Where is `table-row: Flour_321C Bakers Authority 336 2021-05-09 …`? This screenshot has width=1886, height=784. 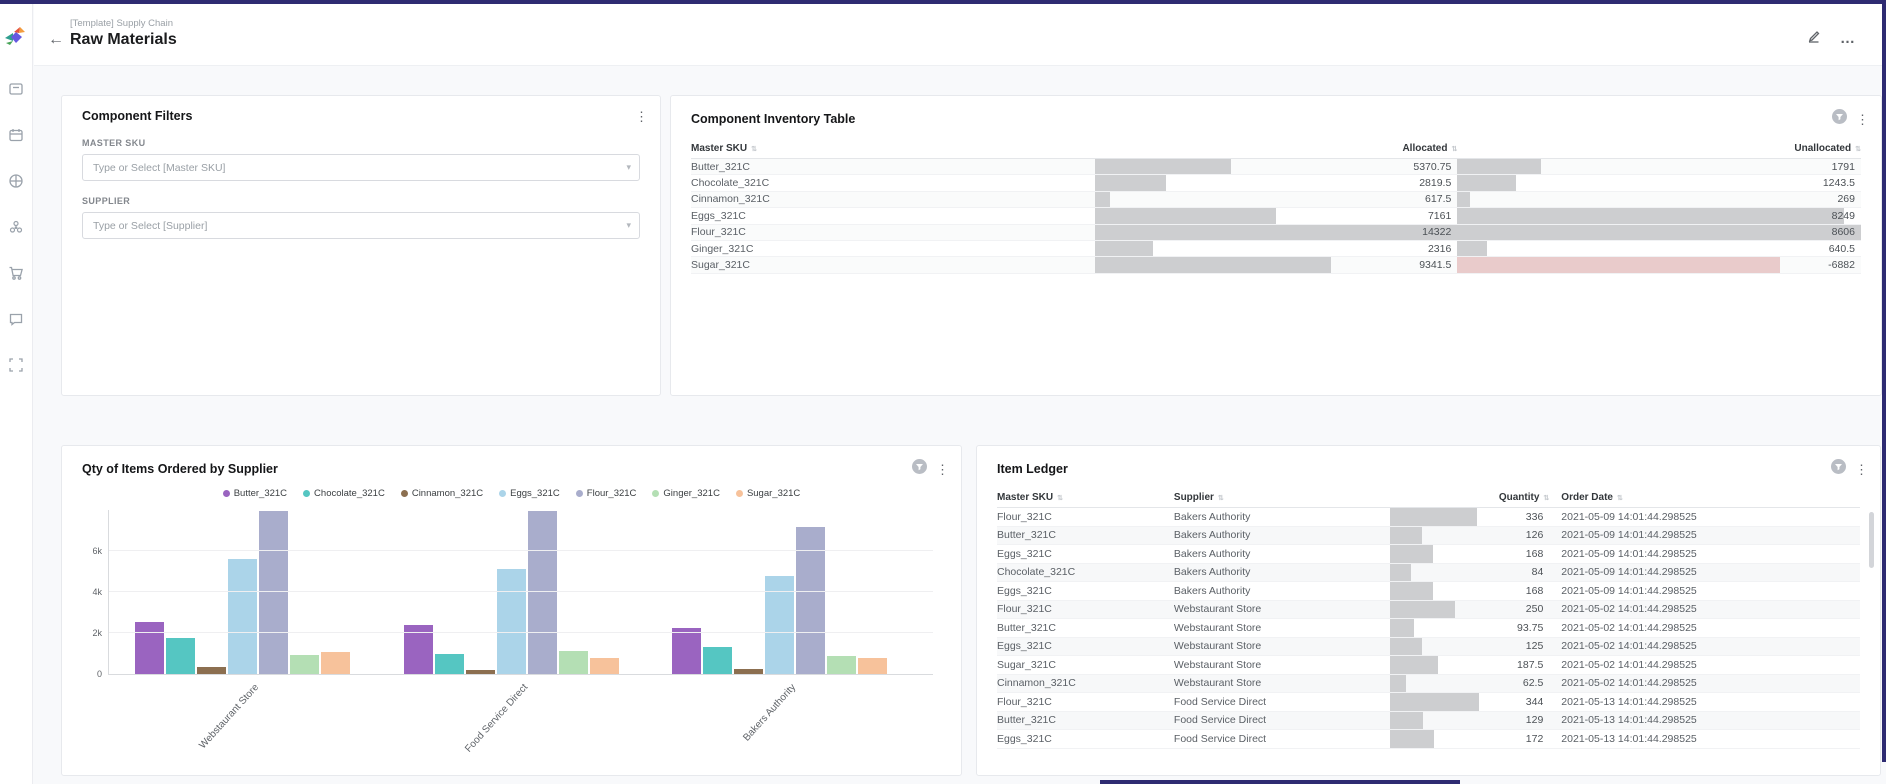 table-row: Flour_321C Bakers Authority 336 2021-05-09 … is located at coordinates (1428, 517).